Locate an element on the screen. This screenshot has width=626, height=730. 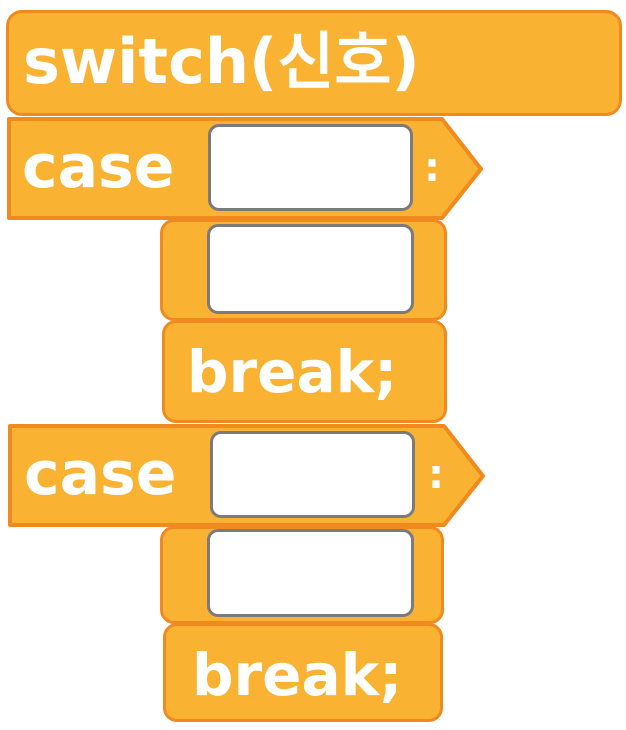
switch-block: switch(신호) is located at coordinates (314, 63).